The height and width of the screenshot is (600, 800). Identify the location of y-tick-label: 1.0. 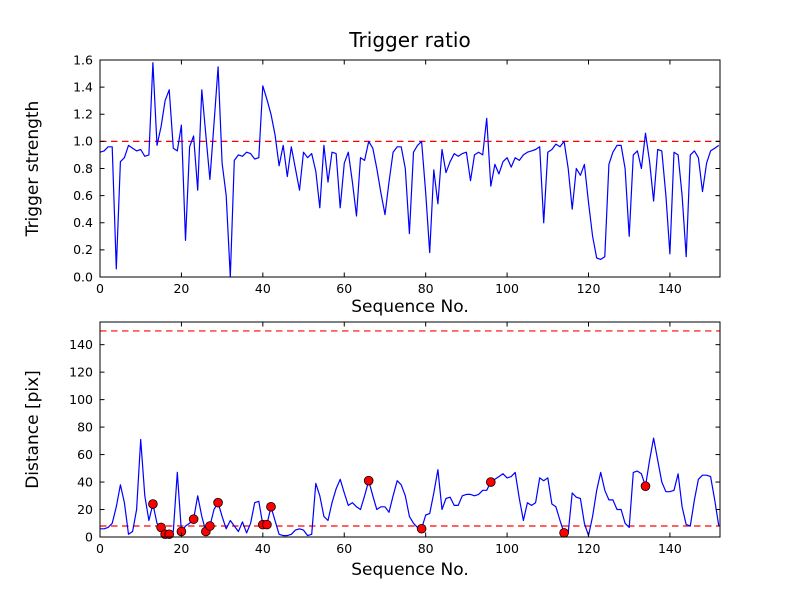
(83, 141).